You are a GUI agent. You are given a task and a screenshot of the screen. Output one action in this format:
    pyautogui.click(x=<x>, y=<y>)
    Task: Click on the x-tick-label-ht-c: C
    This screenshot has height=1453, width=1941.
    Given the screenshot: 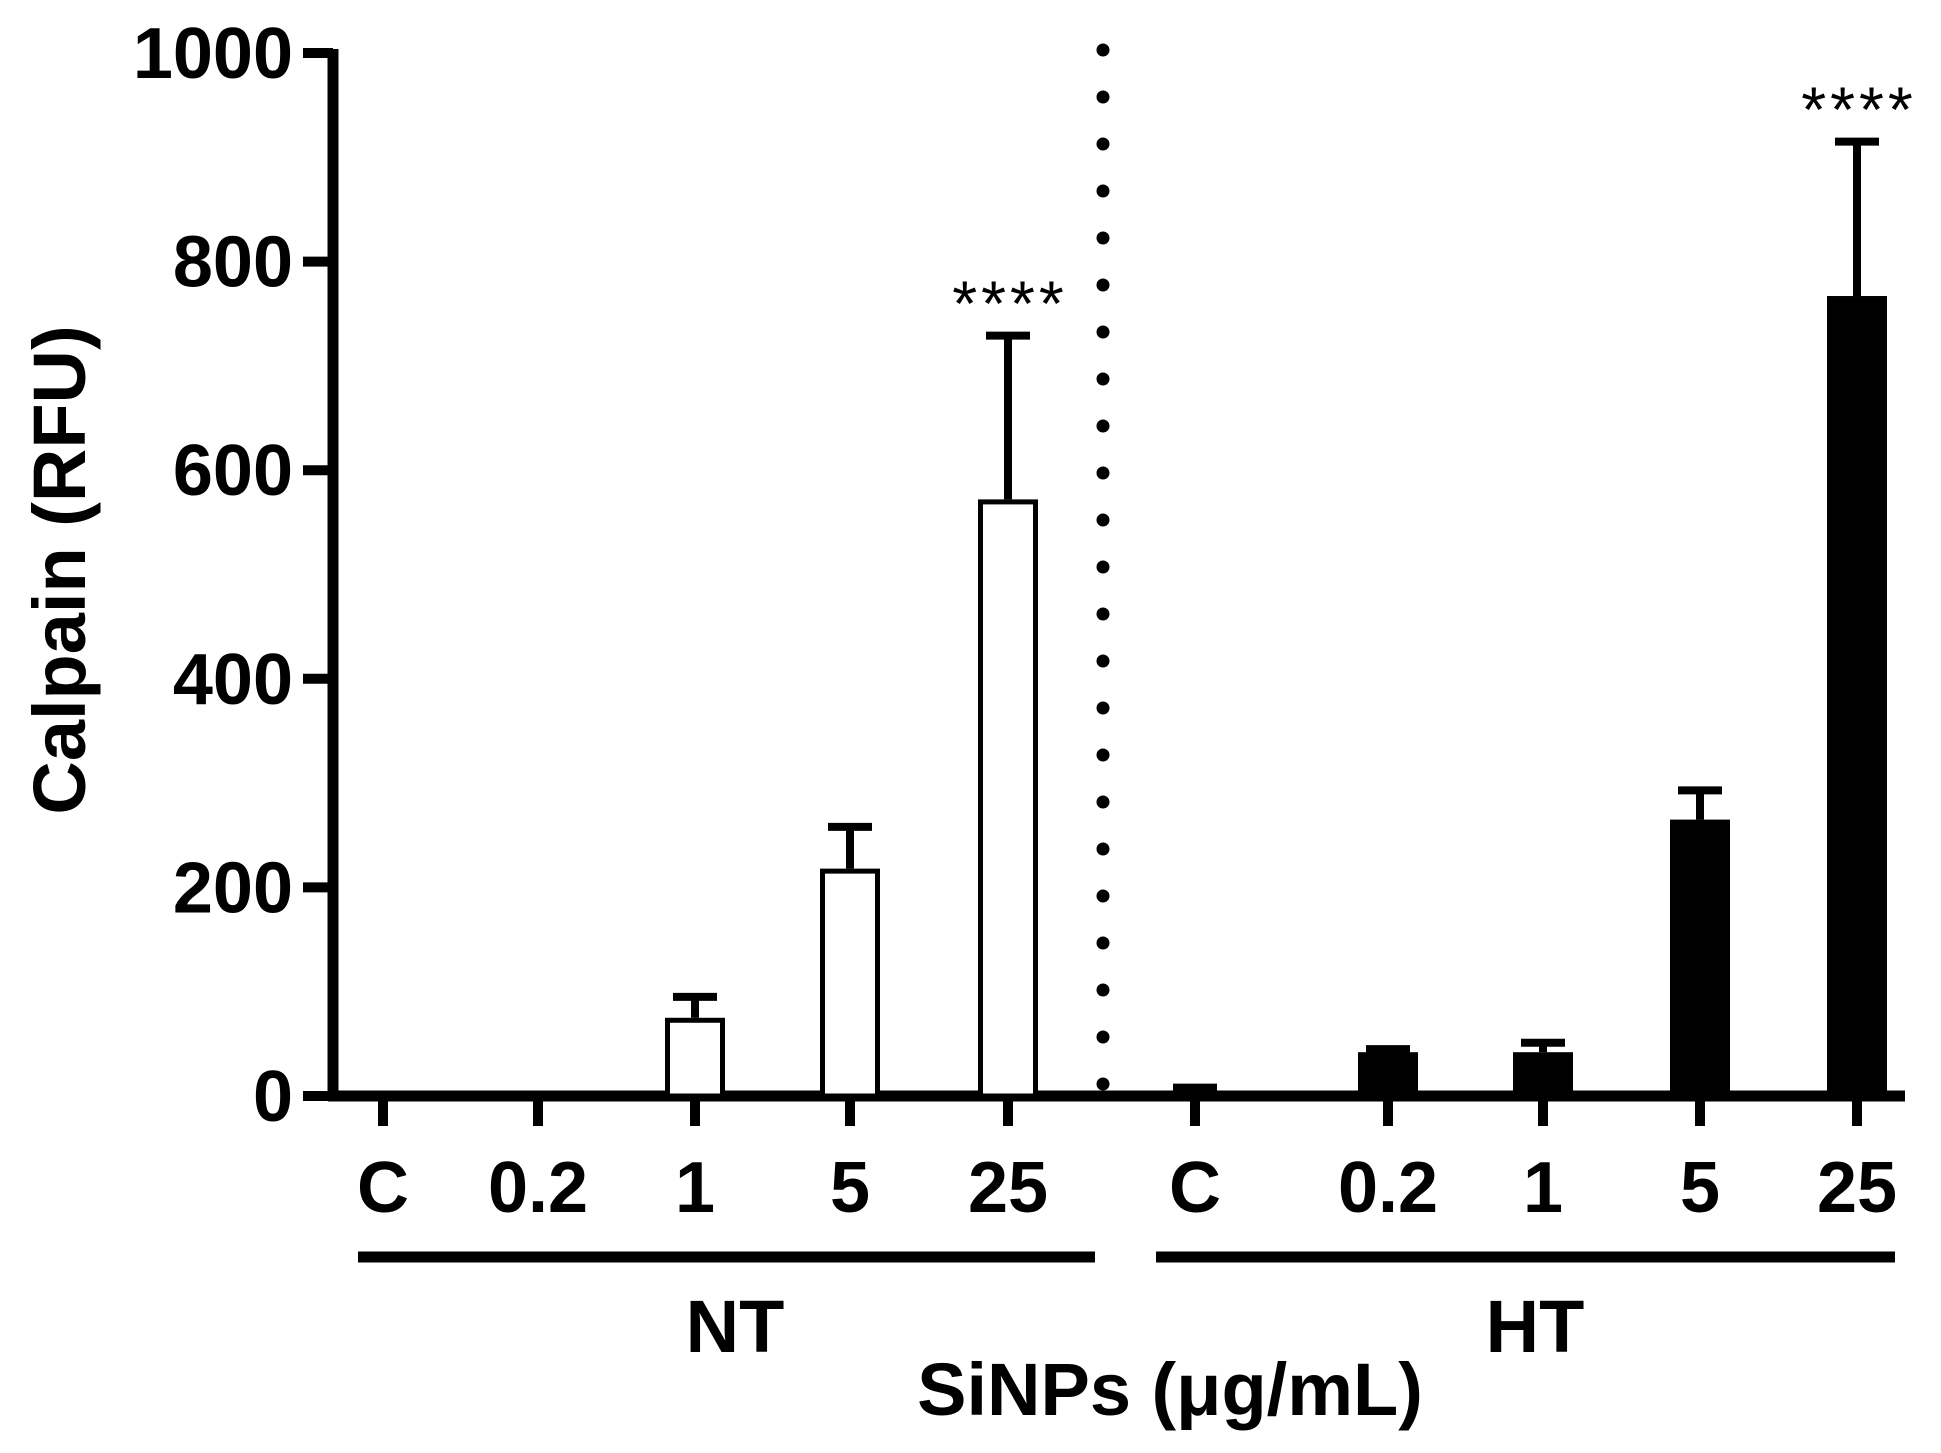 What is the action you would take?
    pyautogui.click(x=1195, y=1188)
    